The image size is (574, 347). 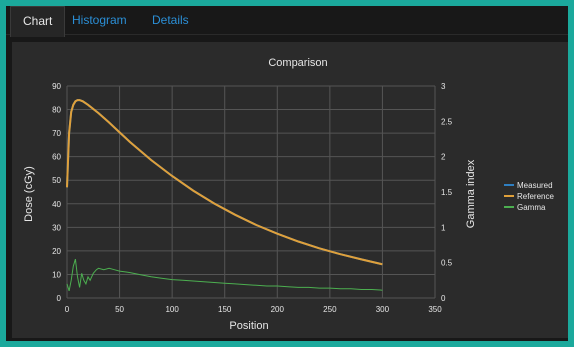 I want to click on y-tick-label-7: 70, so click(x=56, y=133).